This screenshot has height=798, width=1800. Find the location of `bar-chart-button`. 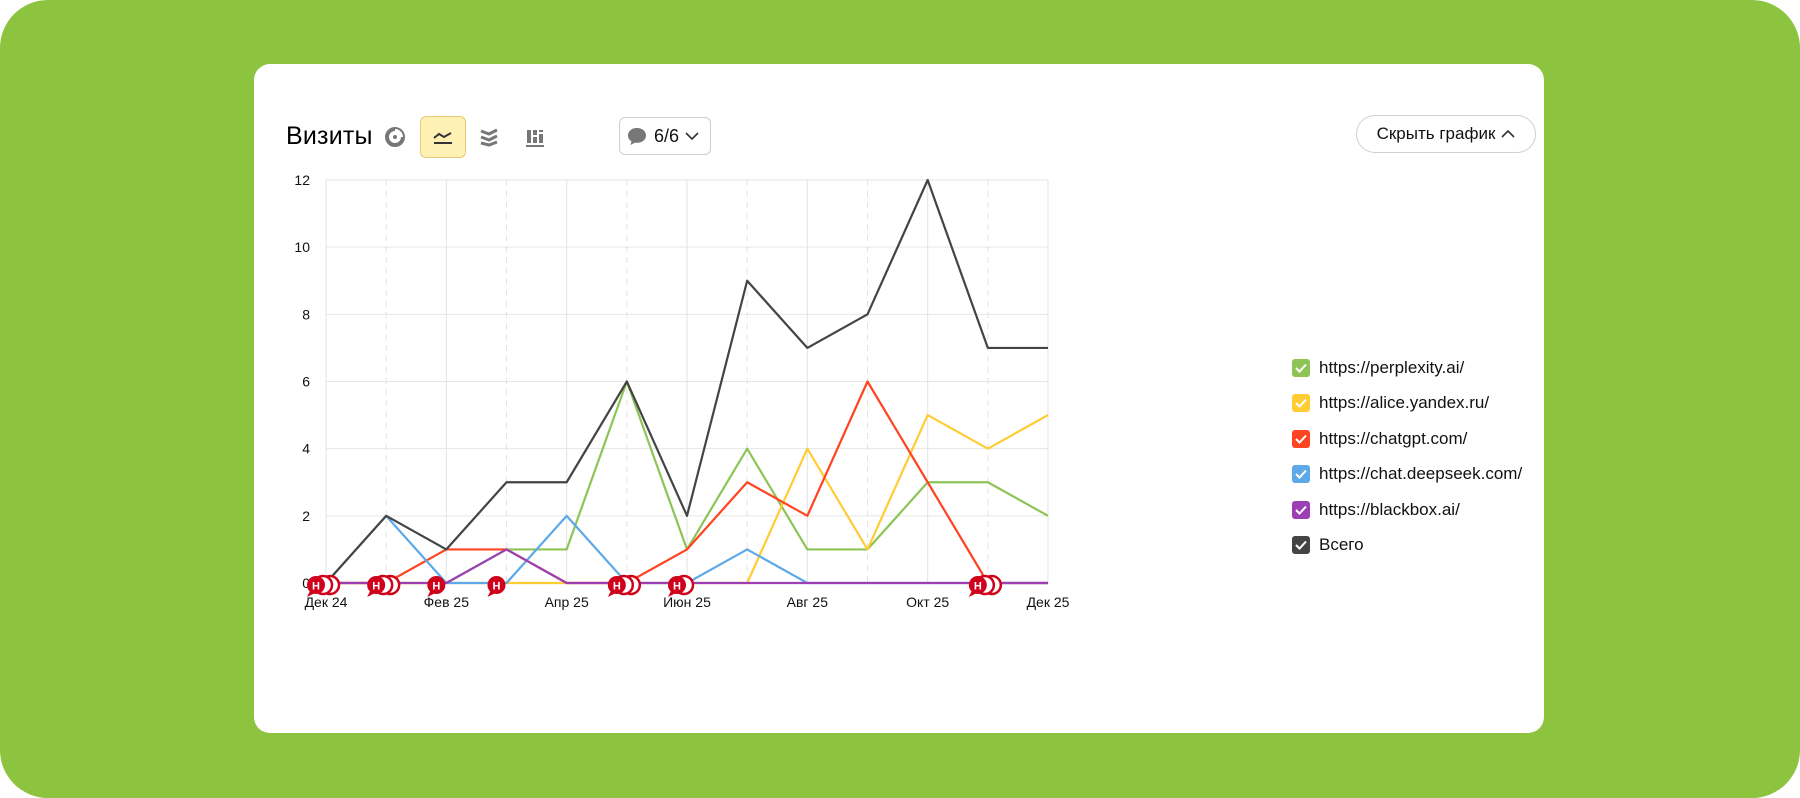

bar-chart-button is located at coordinates (535, 137).